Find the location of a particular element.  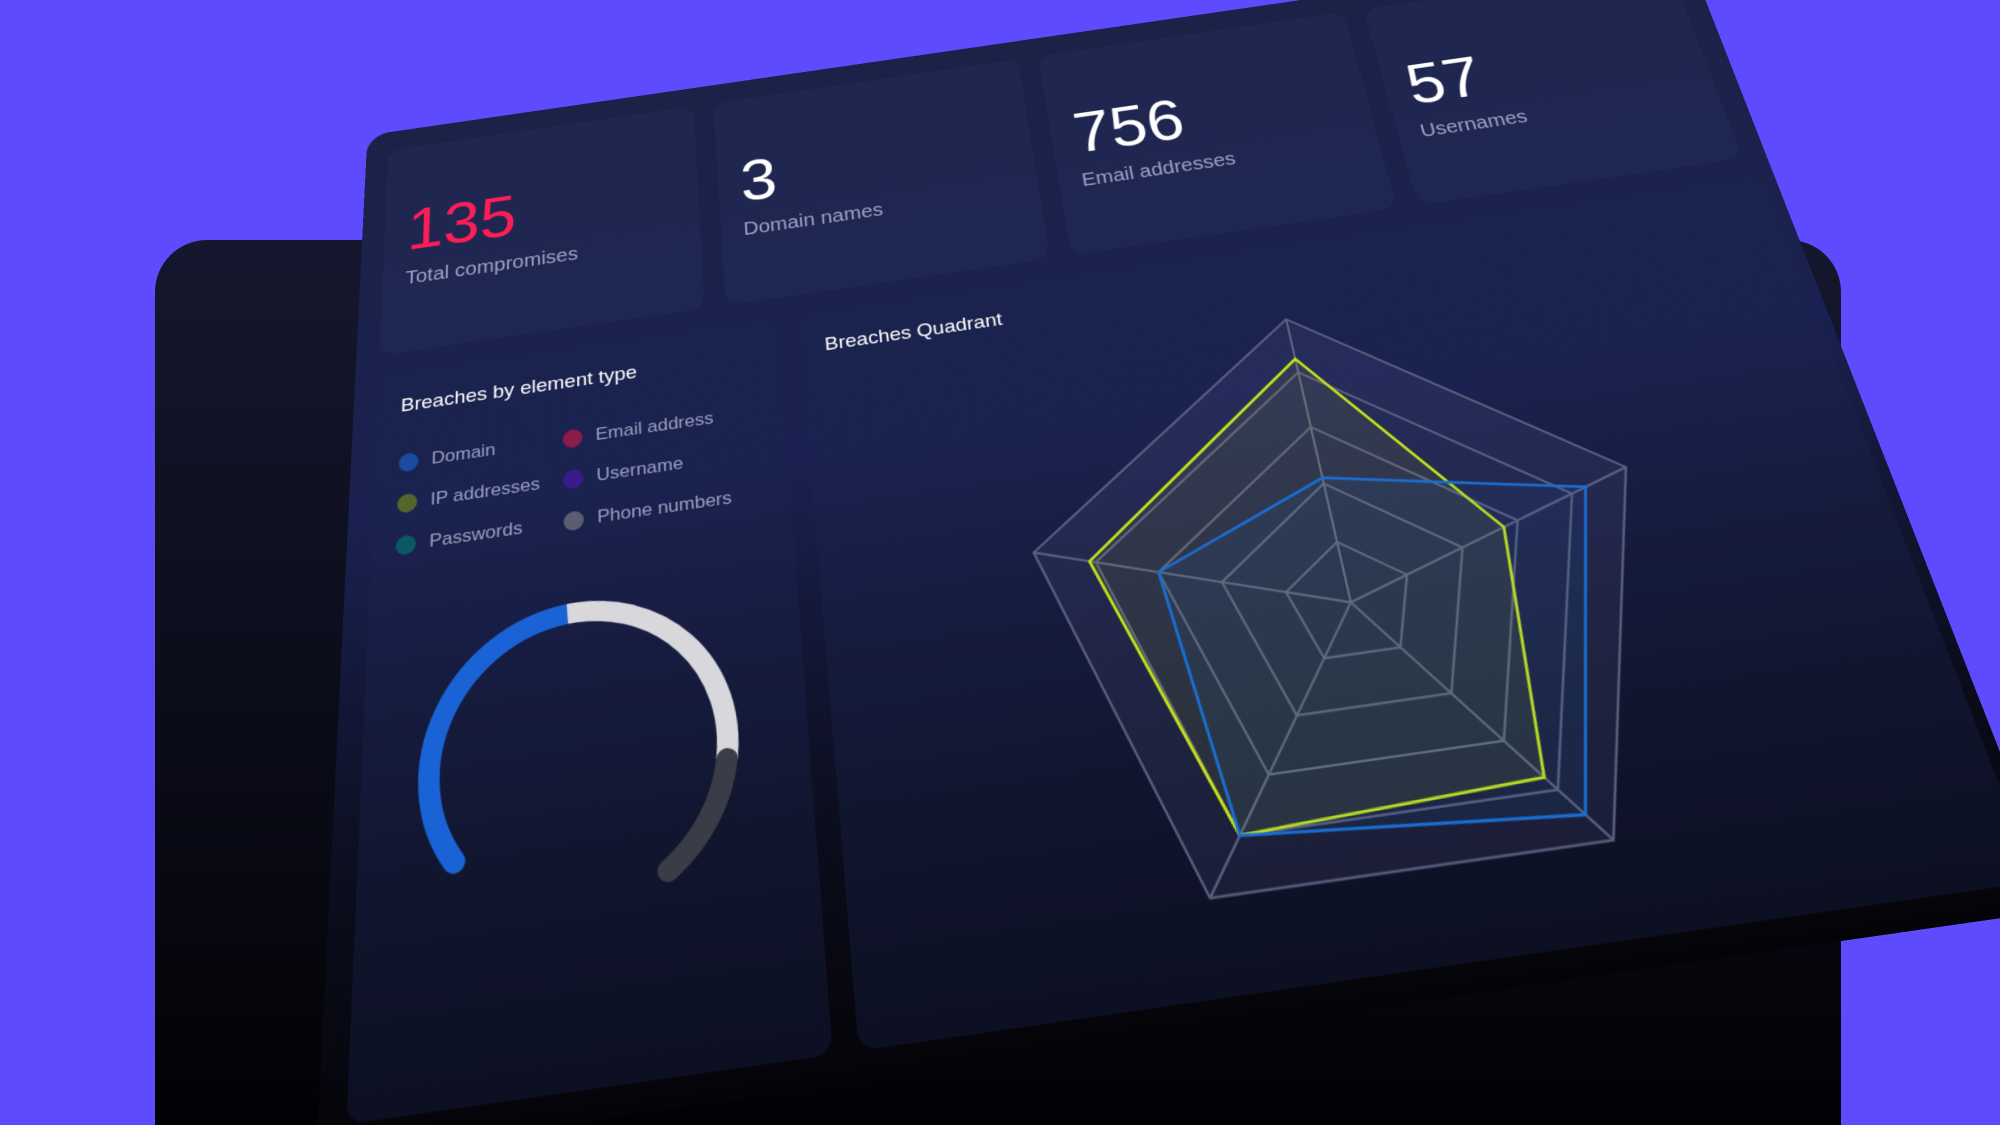

gauge-chart is located at coordinates (587, 773).